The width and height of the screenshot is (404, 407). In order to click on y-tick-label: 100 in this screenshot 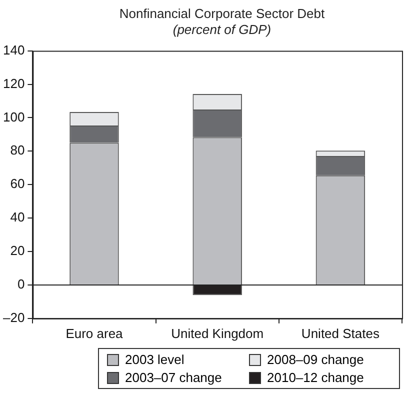, I will do `click(13, 116)`.